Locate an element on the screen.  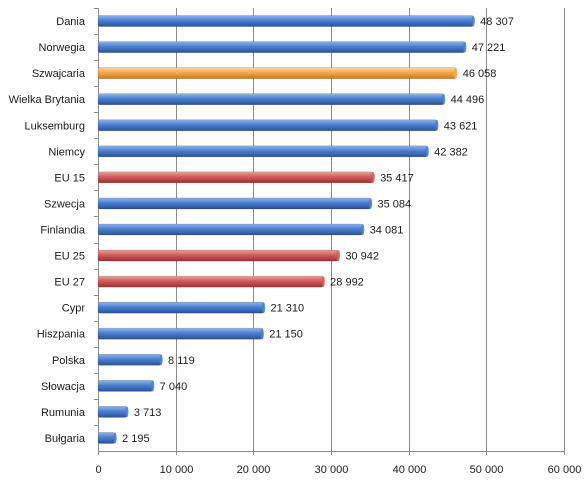
category-label: Luksemburg is located at coordinates (54, 126).